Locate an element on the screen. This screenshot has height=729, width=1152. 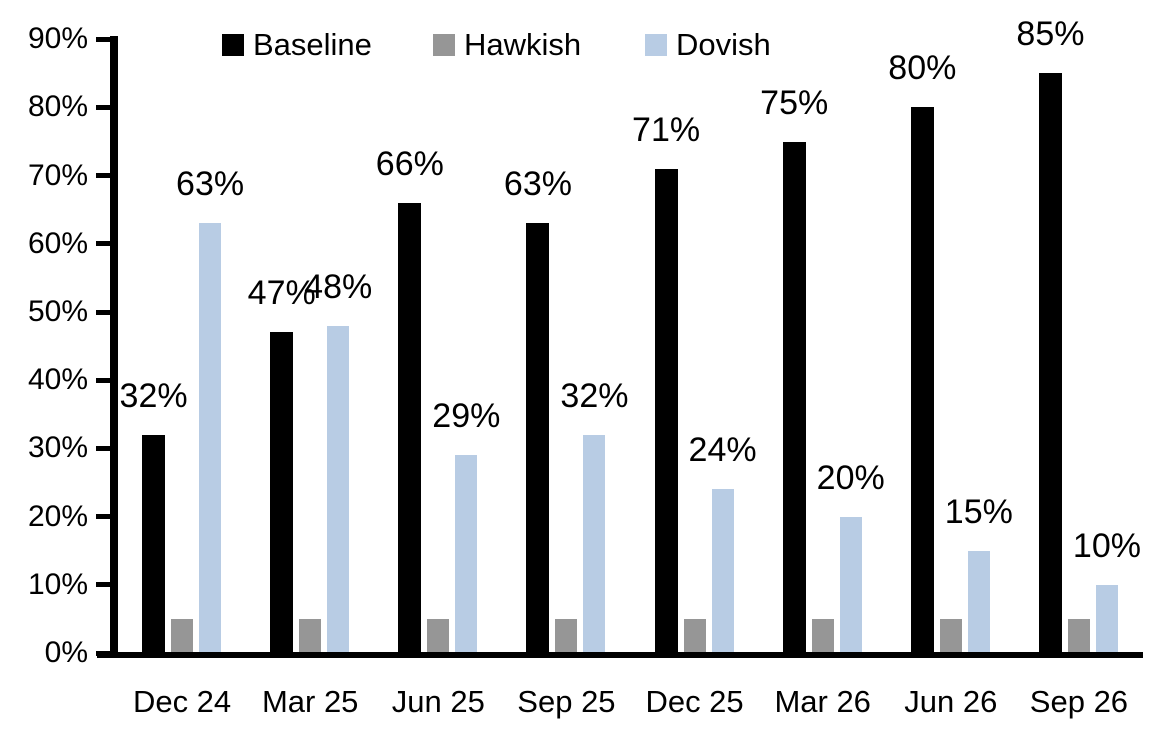
legend-swatch-dovish is located at coordinates (656, 45).